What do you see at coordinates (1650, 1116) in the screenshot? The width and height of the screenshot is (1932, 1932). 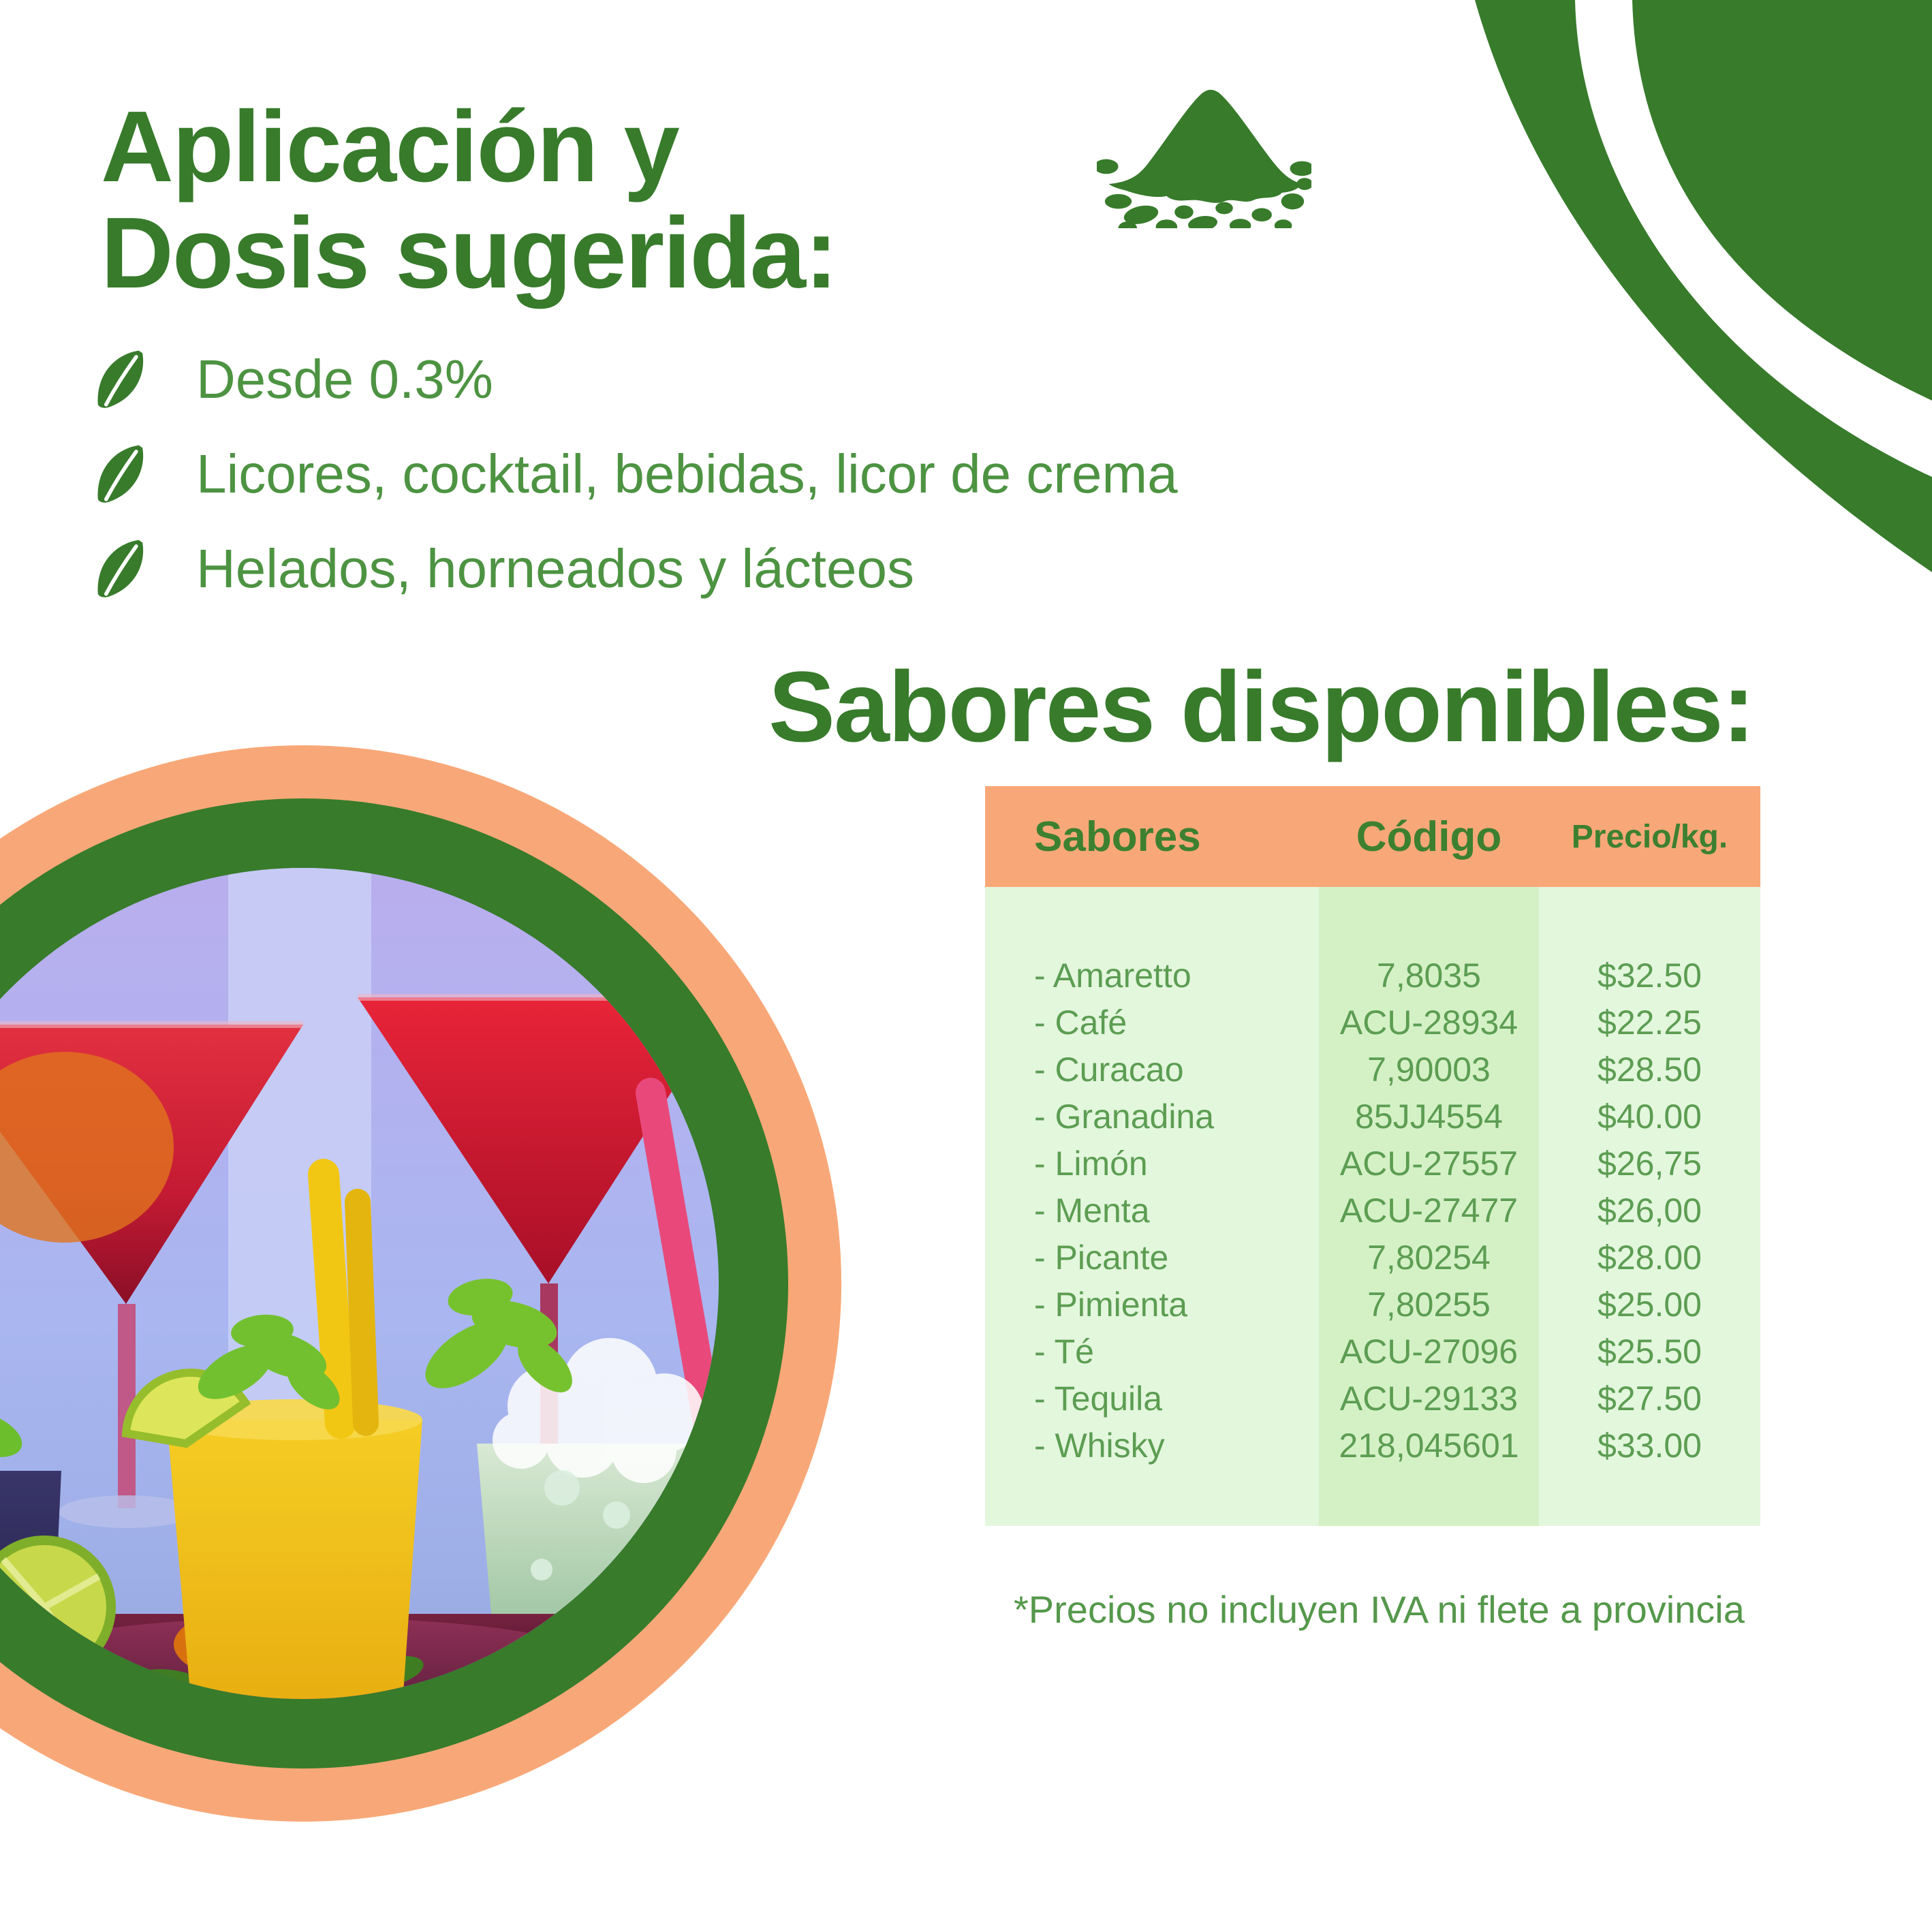 I see `price-cell: $40.00` at bounding box center [1650, 1116].